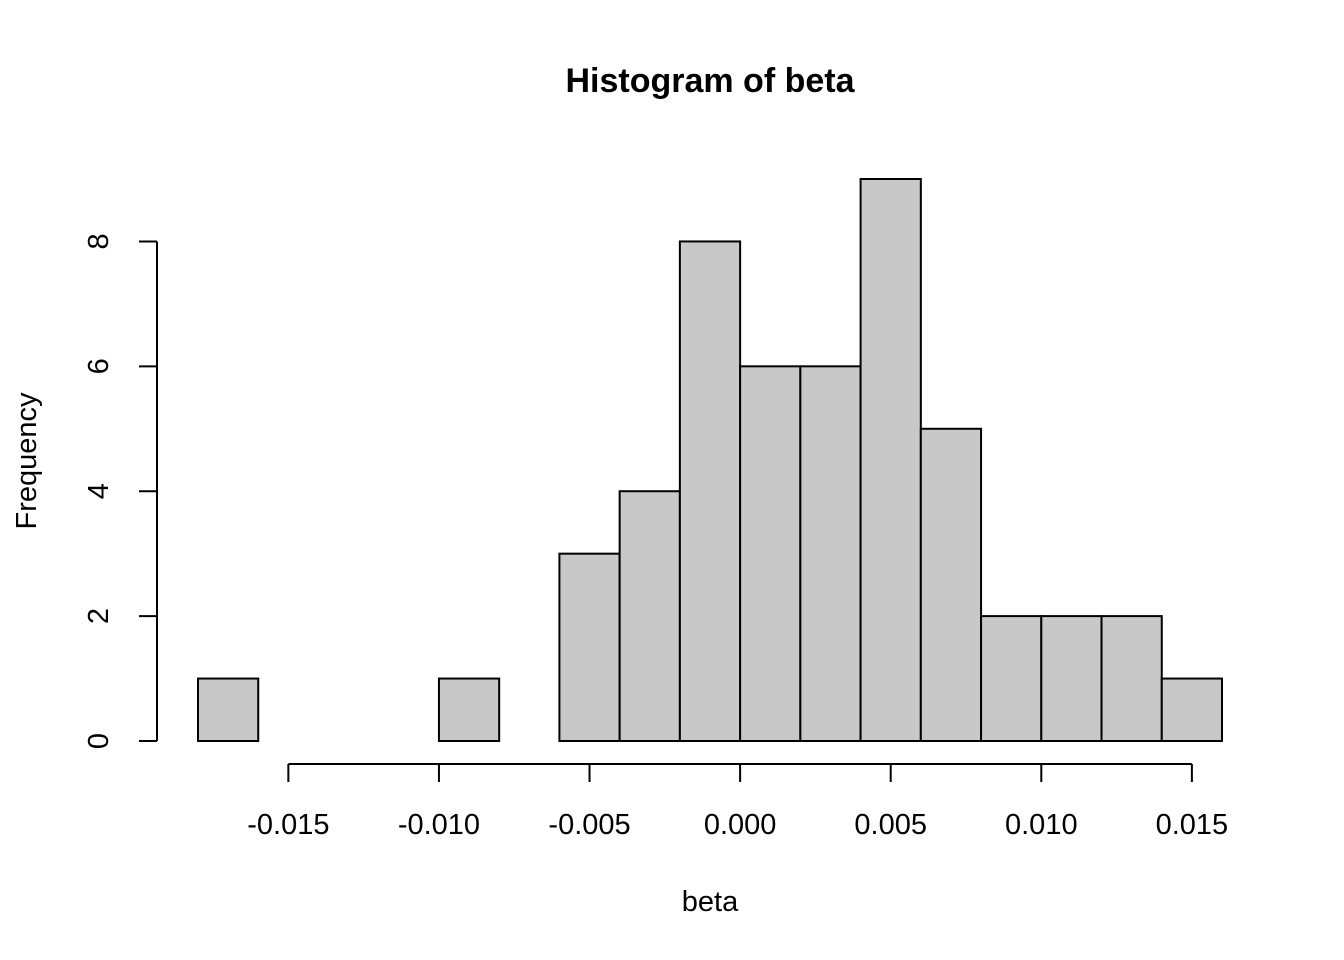  What do you see at coordinates (738, 802) in the screenshot?
I see `x-axis: -0.015 -0.010 -0.005 0.000 0.005 0.010 0.015` at bounding box center [738, 802].